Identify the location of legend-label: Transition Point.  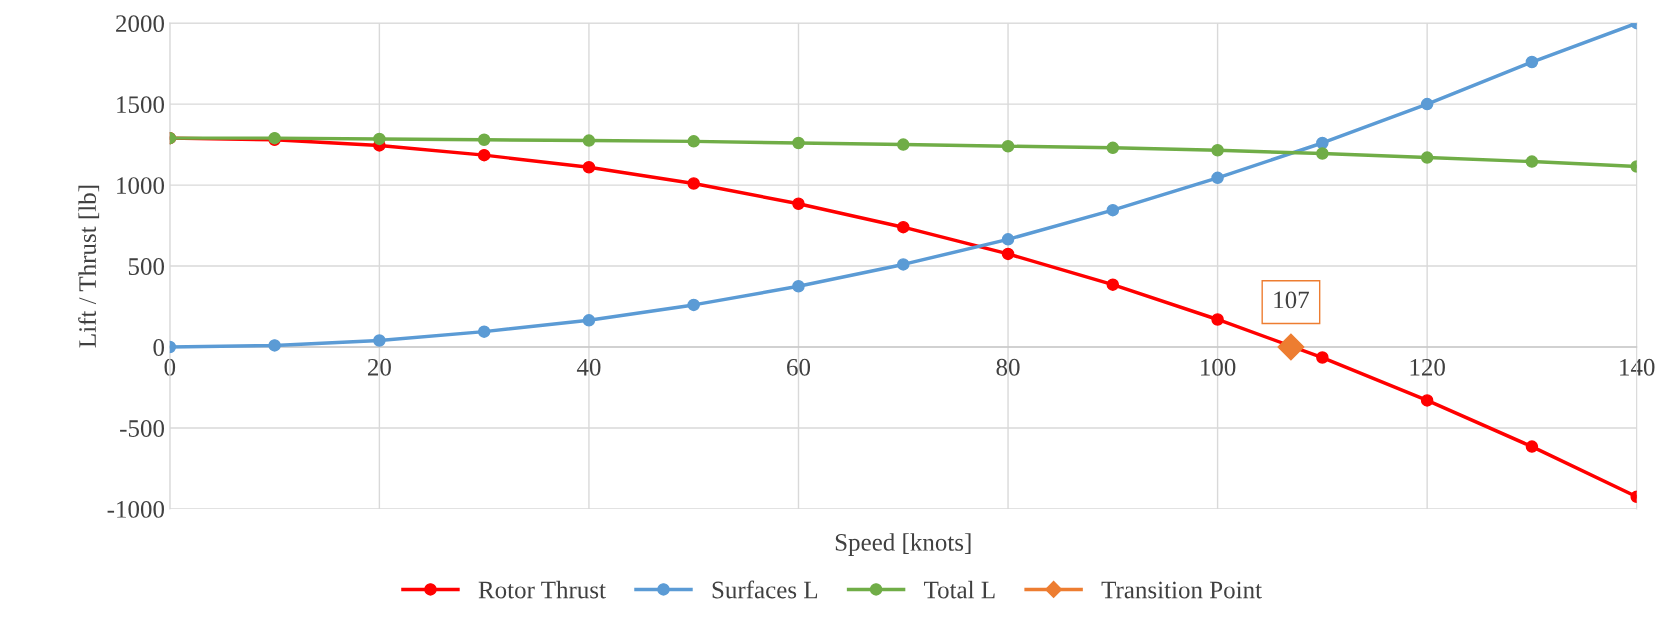
(1181, 590).